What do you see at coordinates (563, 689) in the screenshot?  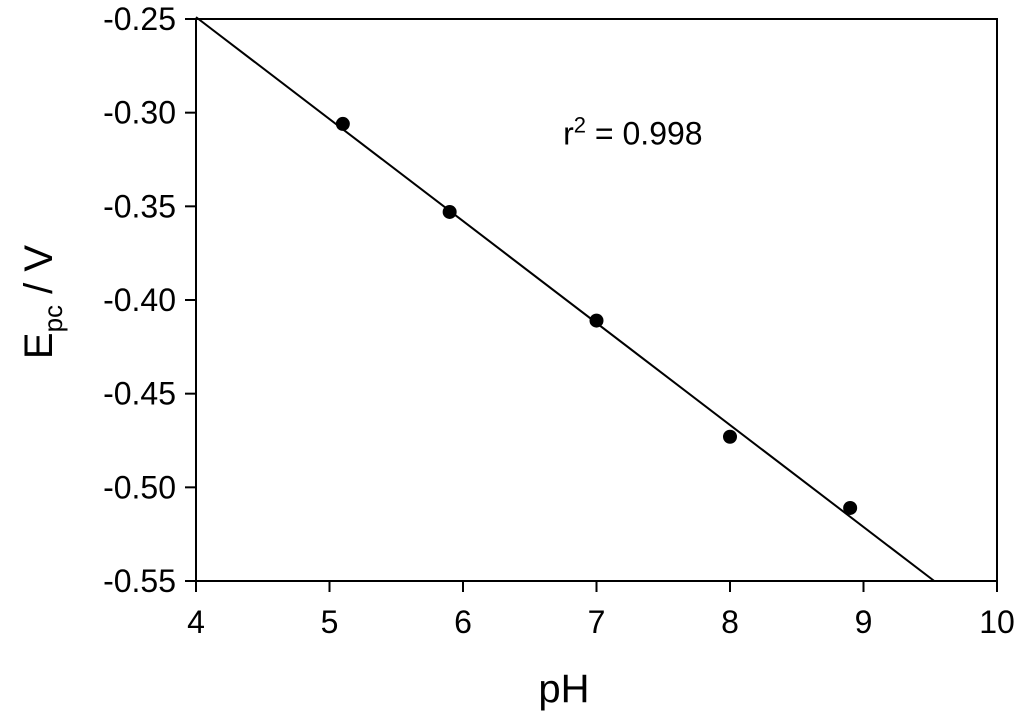 I see `x-axis-title: pH` at bounding box center [563, 689].